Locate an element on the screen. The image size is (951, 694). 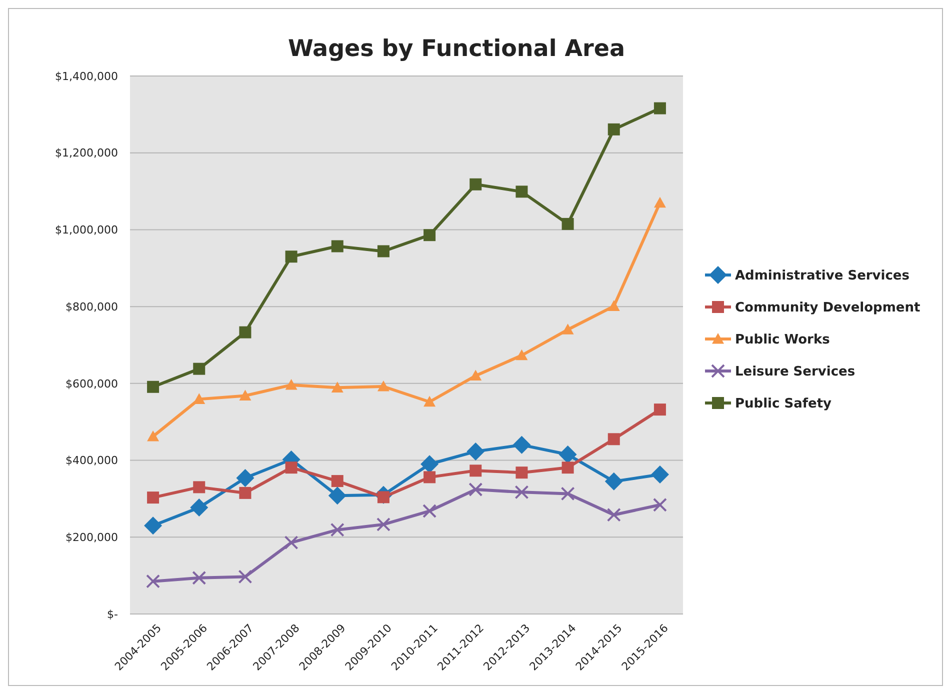
y-tick-label: $1,200,000 is located at coordinates (86, 153).